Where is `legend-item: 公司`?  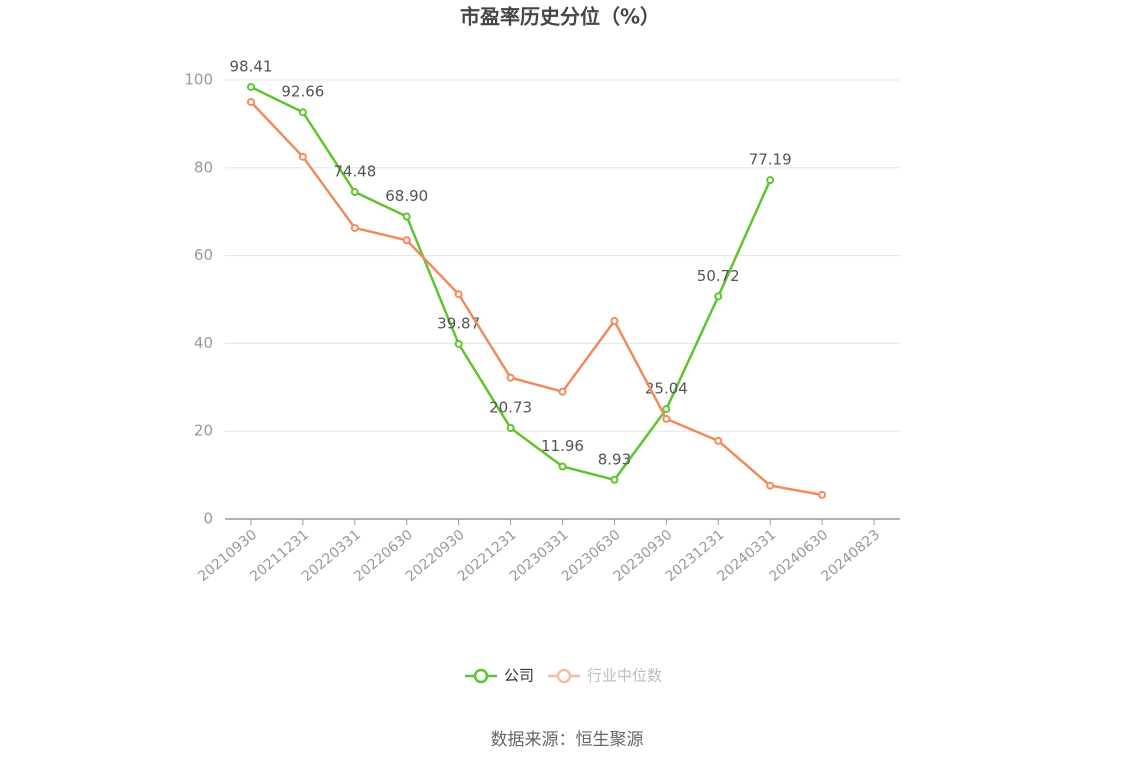
legend-item: 公司 is located at coordinates (499, 676).